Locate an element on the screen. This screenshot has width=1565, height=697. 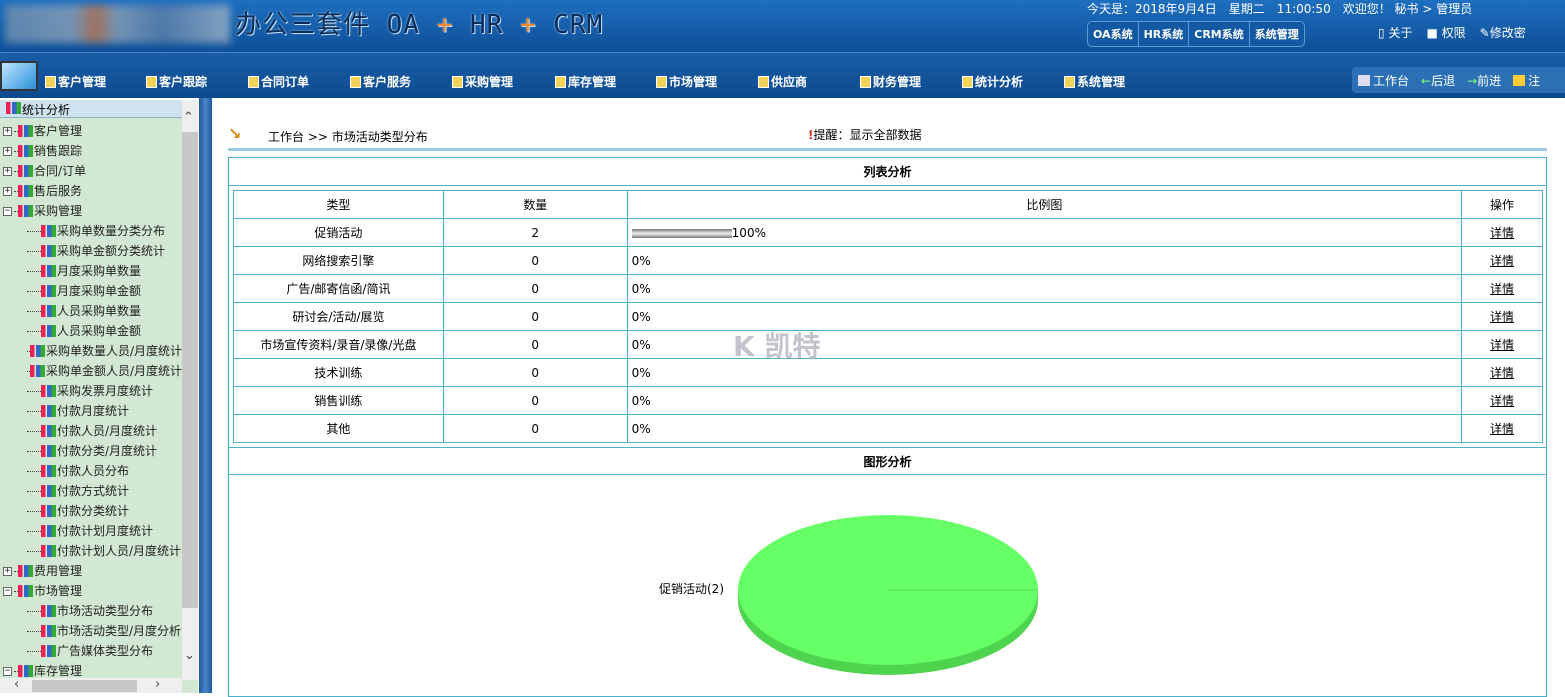
sidebar-item: 人员采购单金额 is located at coordinates (91, 331).